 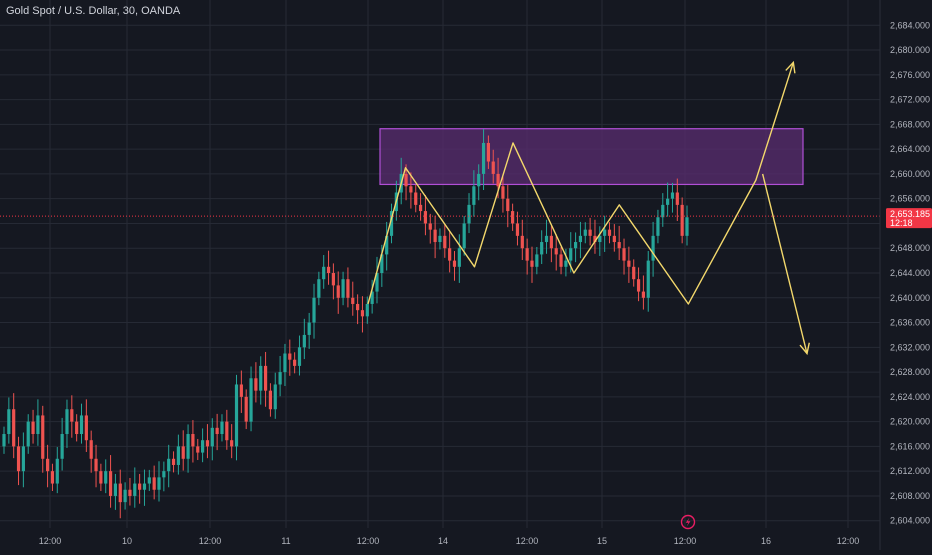 I want to click on y-tick-label: 2,624.000, so click(x=910, y=397).